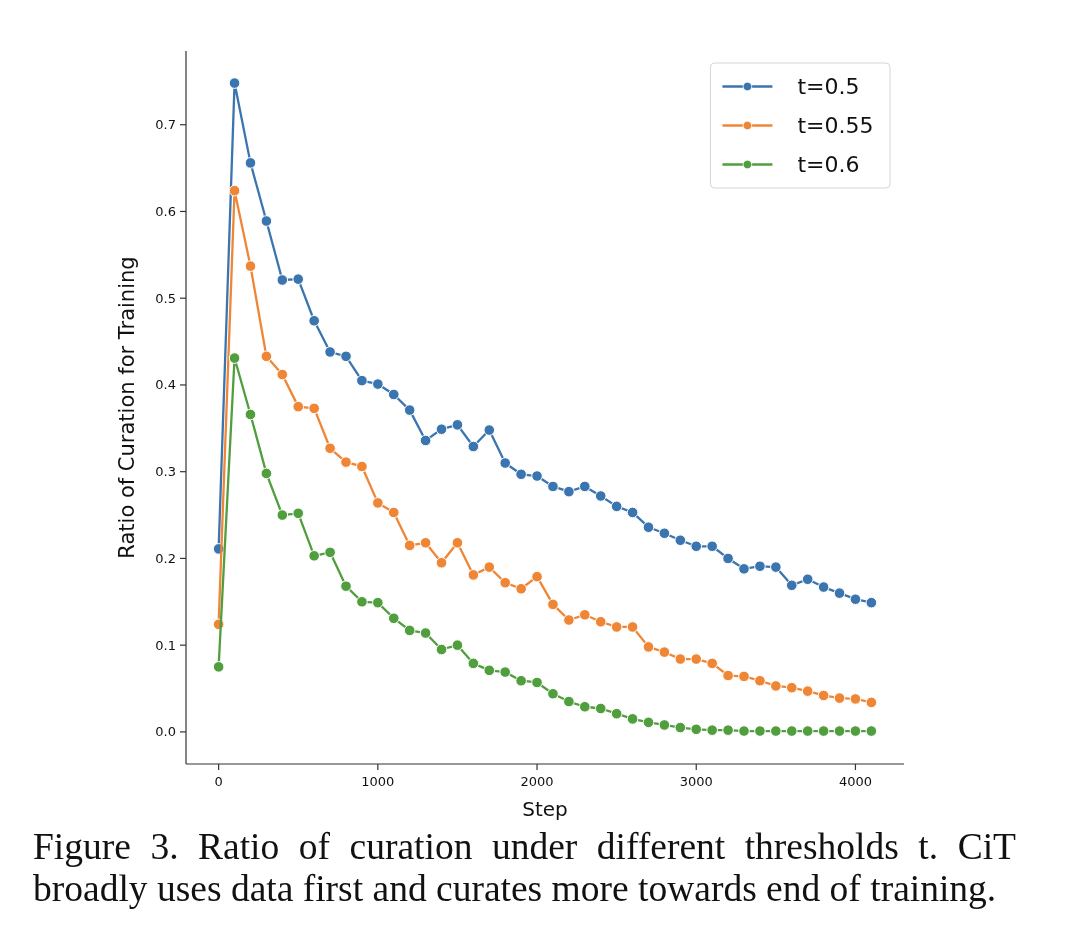  Describe the element at coordinates (165, 732) in the screenshot. I see `y-tick-label: 0.0` at that location.